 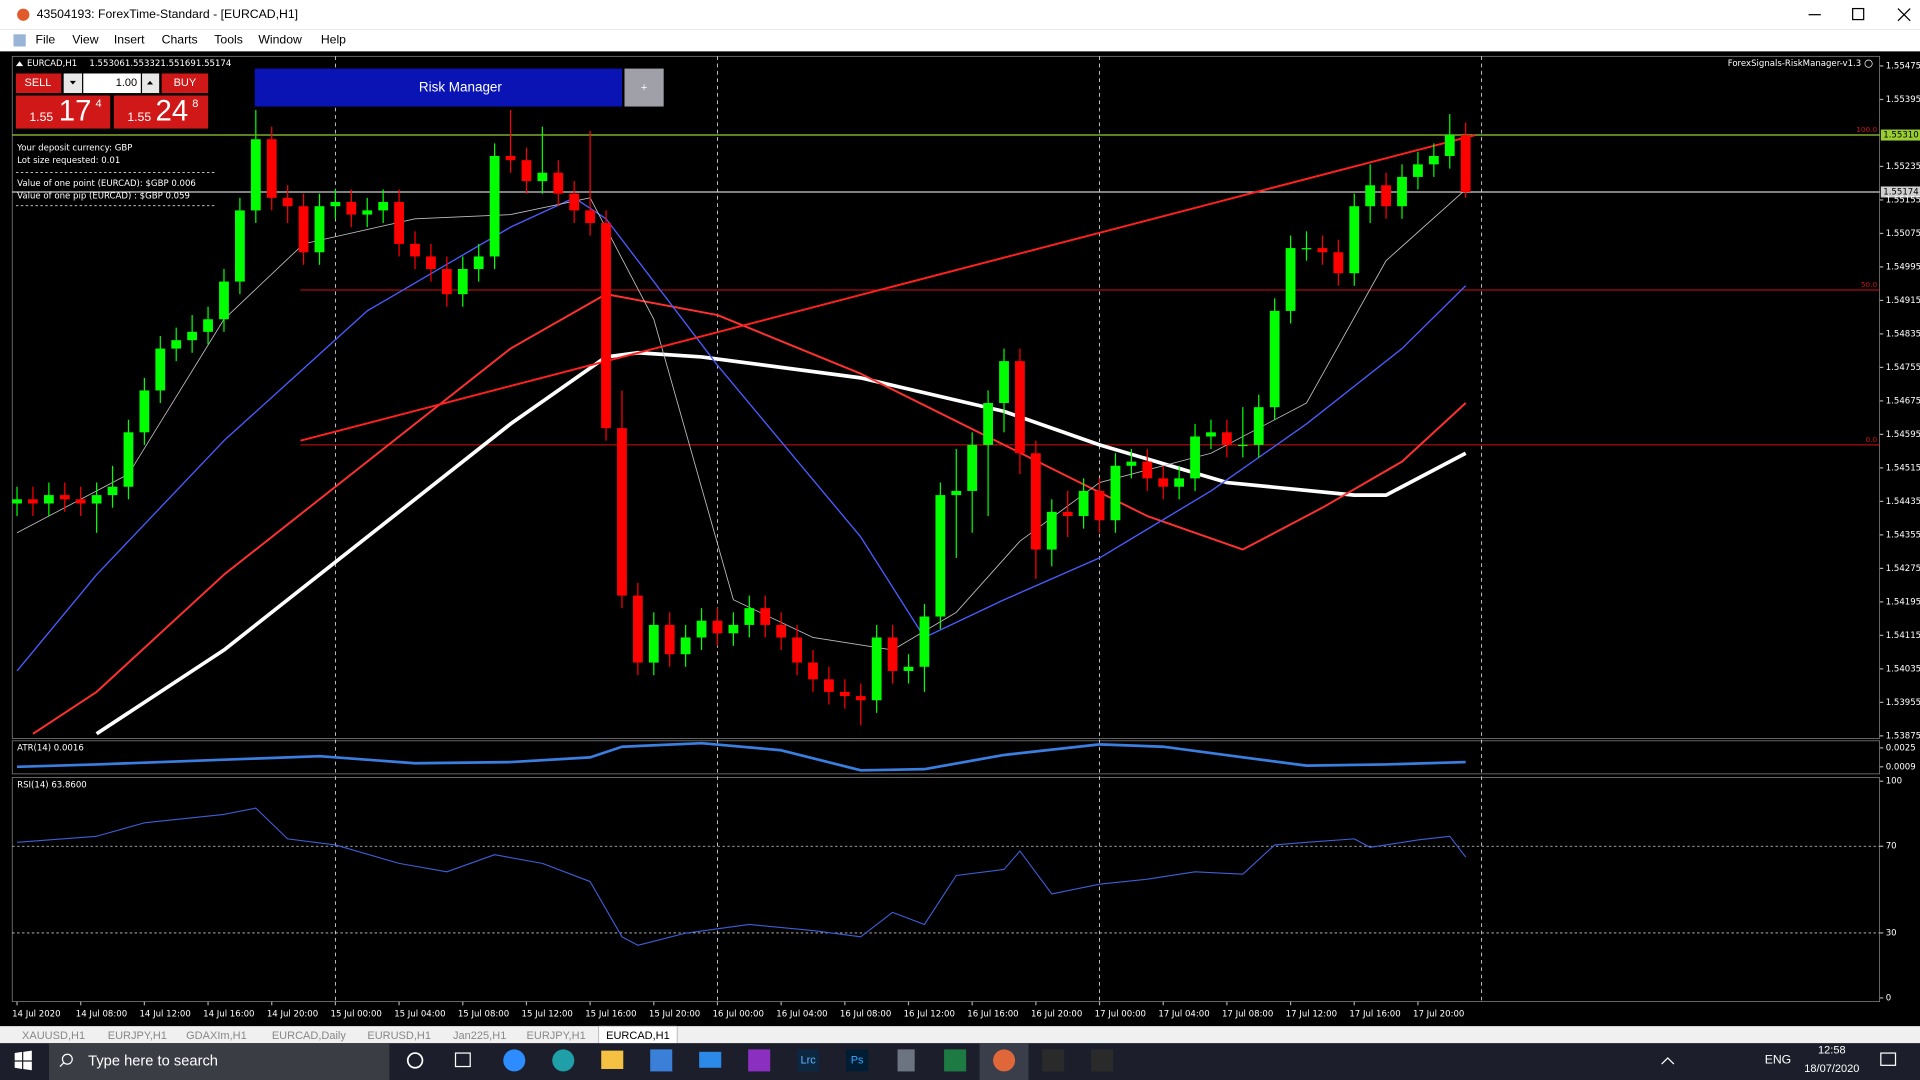 I want to click on sell-price-big: 17, so click(x=75, y=110).